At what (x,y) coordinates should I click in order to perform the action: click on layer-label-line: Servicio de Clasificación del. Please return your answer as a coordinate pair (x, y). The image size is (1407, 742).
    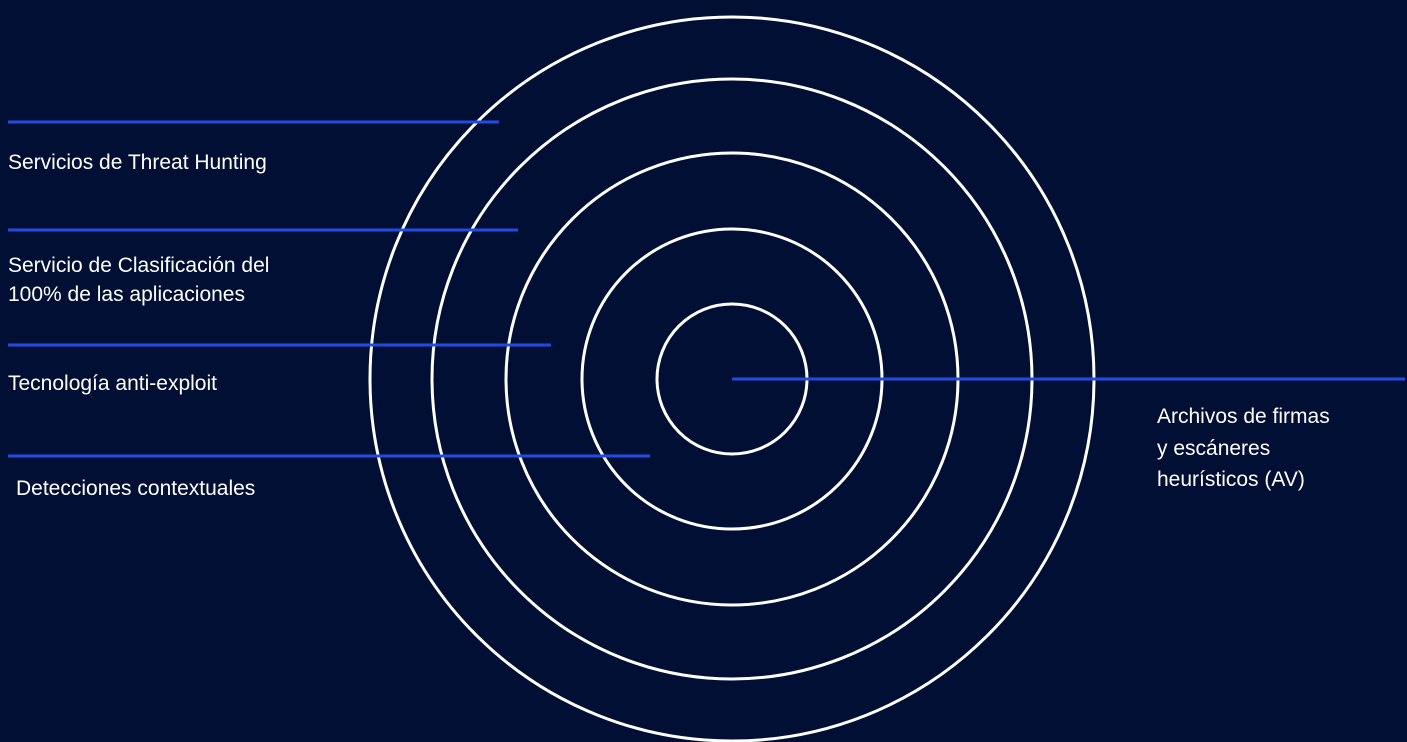
    Looking at the image, I should click on (139, 265).